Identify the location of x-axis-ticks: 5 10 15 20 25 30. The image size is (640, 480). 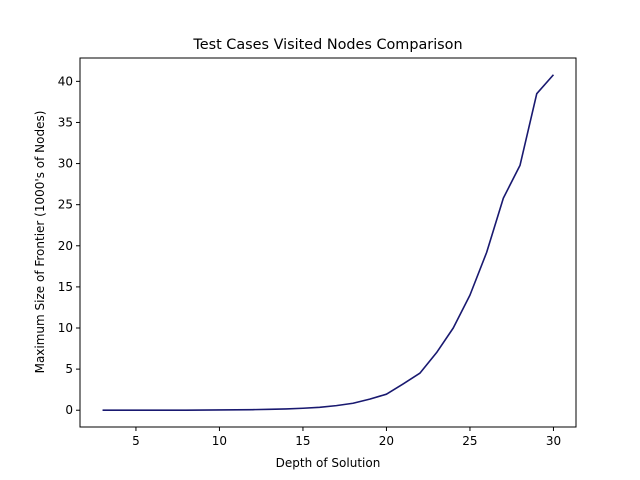
(346, 437).